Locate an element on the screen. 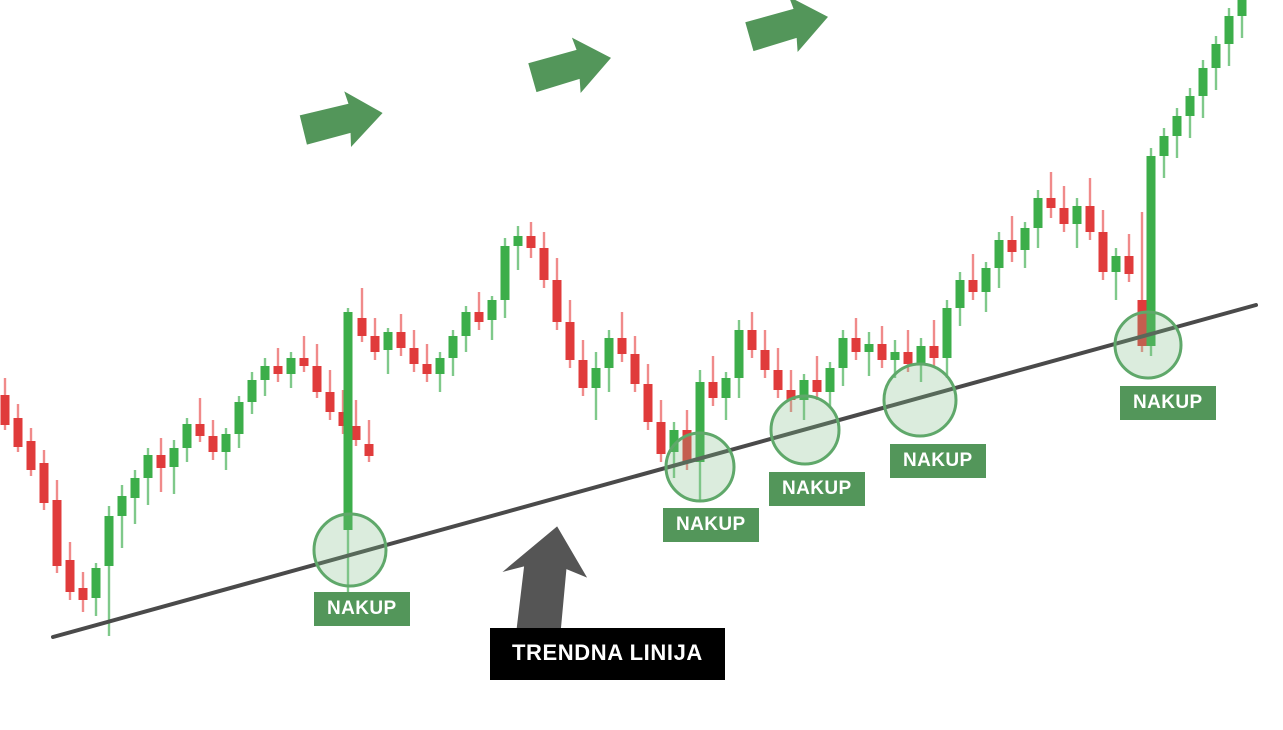 The image size is (1283, 730). trendline-pointer-arrow-icon is located at coordinates (545, 582).